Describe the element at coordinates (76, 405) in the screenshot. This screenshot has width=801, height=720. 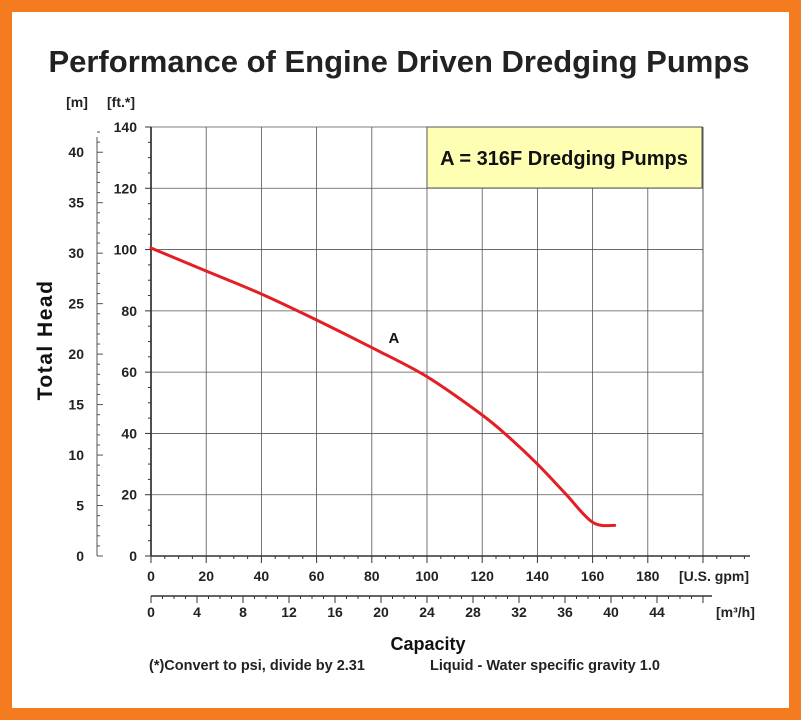
I see `y2-tick-label: 15` at that location.